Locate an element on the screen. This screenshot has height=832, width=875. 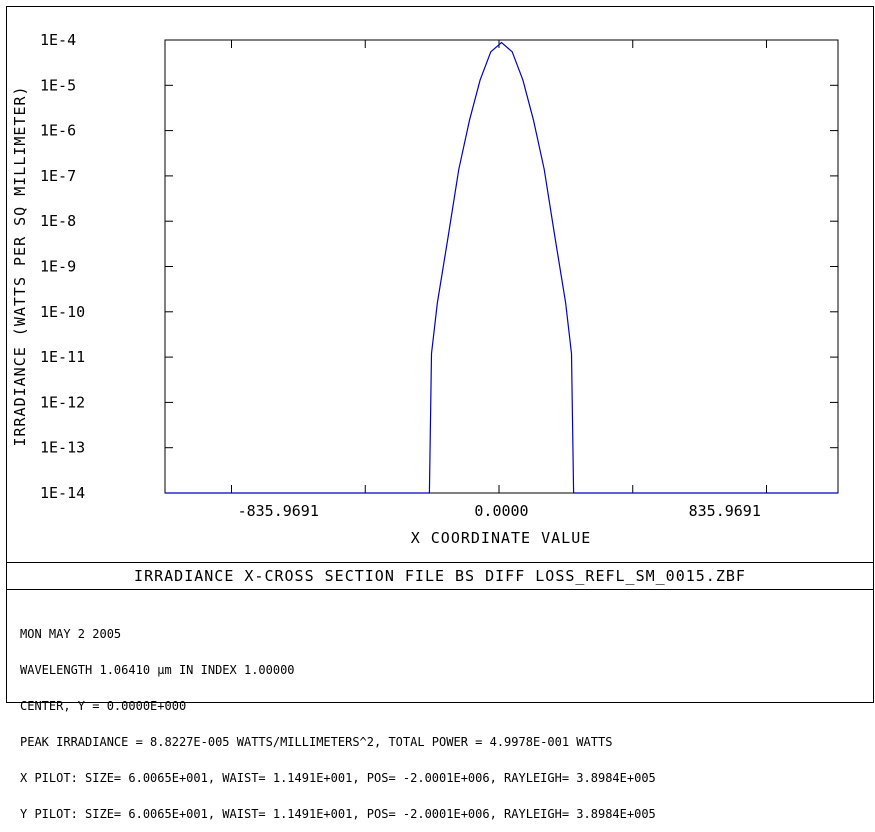
info-date: MON MAY 2 2005 is located at coordinates (71, 634).